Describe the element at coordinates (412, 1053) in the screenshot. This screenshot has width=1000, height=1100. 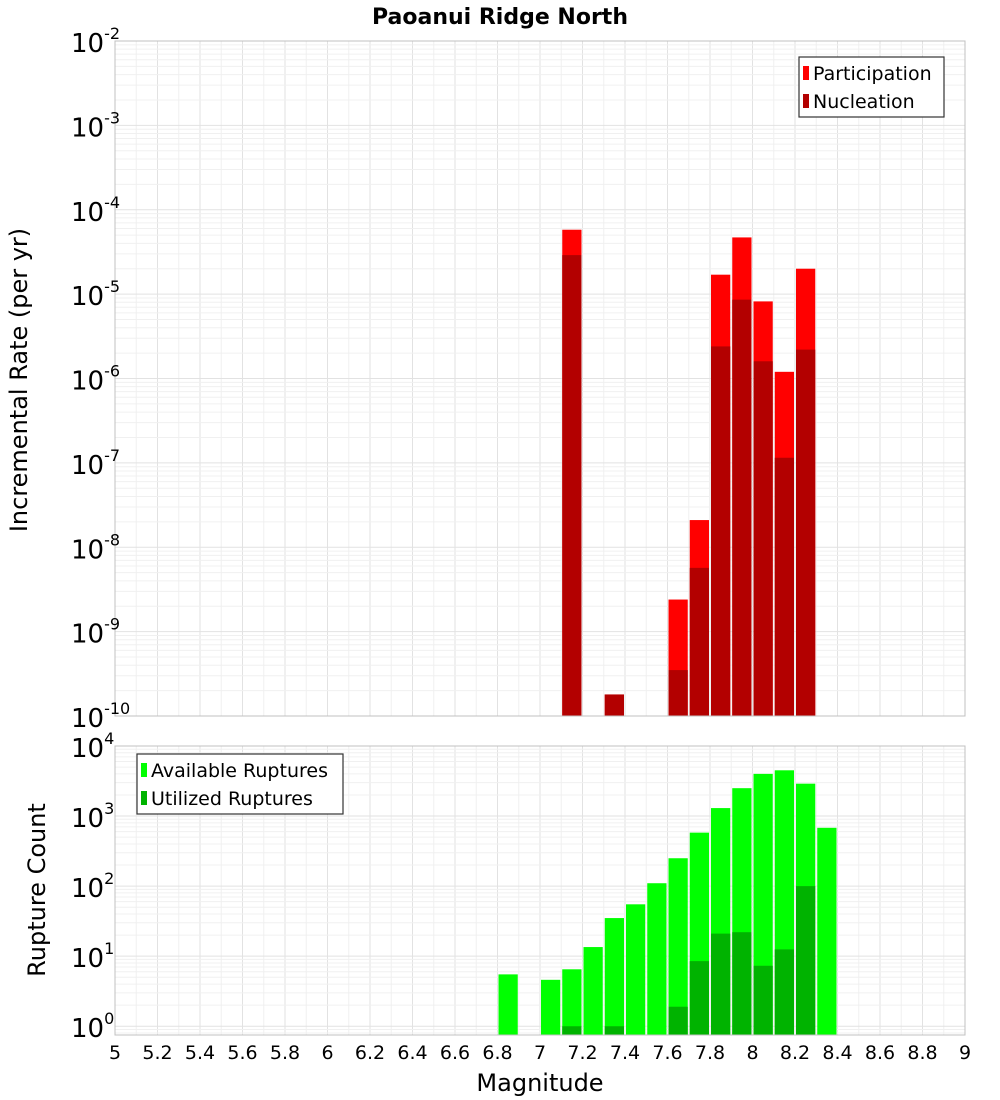
I see `x-tick-label: 6.4` at that location.